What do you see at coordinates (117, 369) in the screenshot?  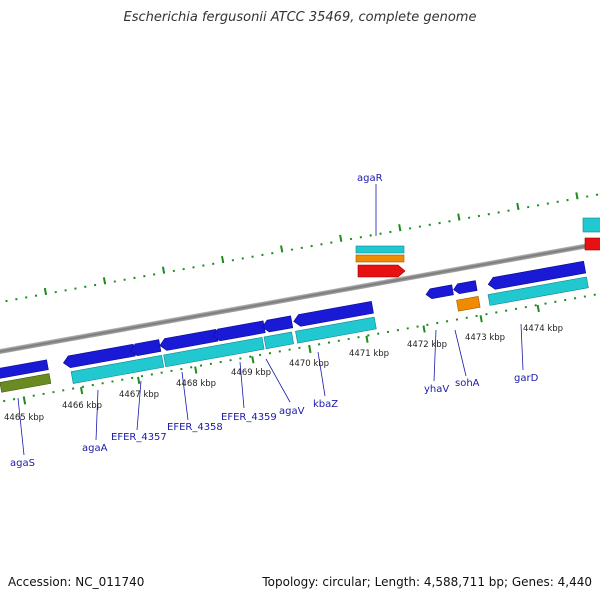 I see `gene-agaA` at bounding box center [117, 369].